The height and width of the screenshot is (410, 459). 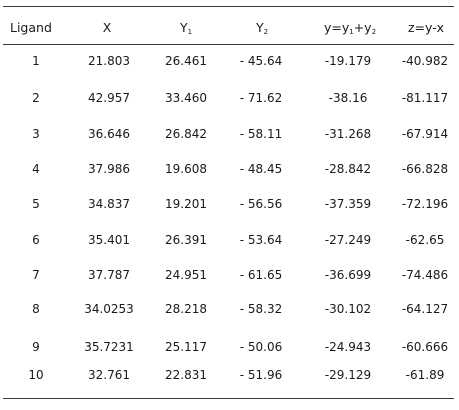 What do you see at coordinates (186, 169) in the screenshot?
I see `cell-y1: 19.608` at bounding box center [186, 169].